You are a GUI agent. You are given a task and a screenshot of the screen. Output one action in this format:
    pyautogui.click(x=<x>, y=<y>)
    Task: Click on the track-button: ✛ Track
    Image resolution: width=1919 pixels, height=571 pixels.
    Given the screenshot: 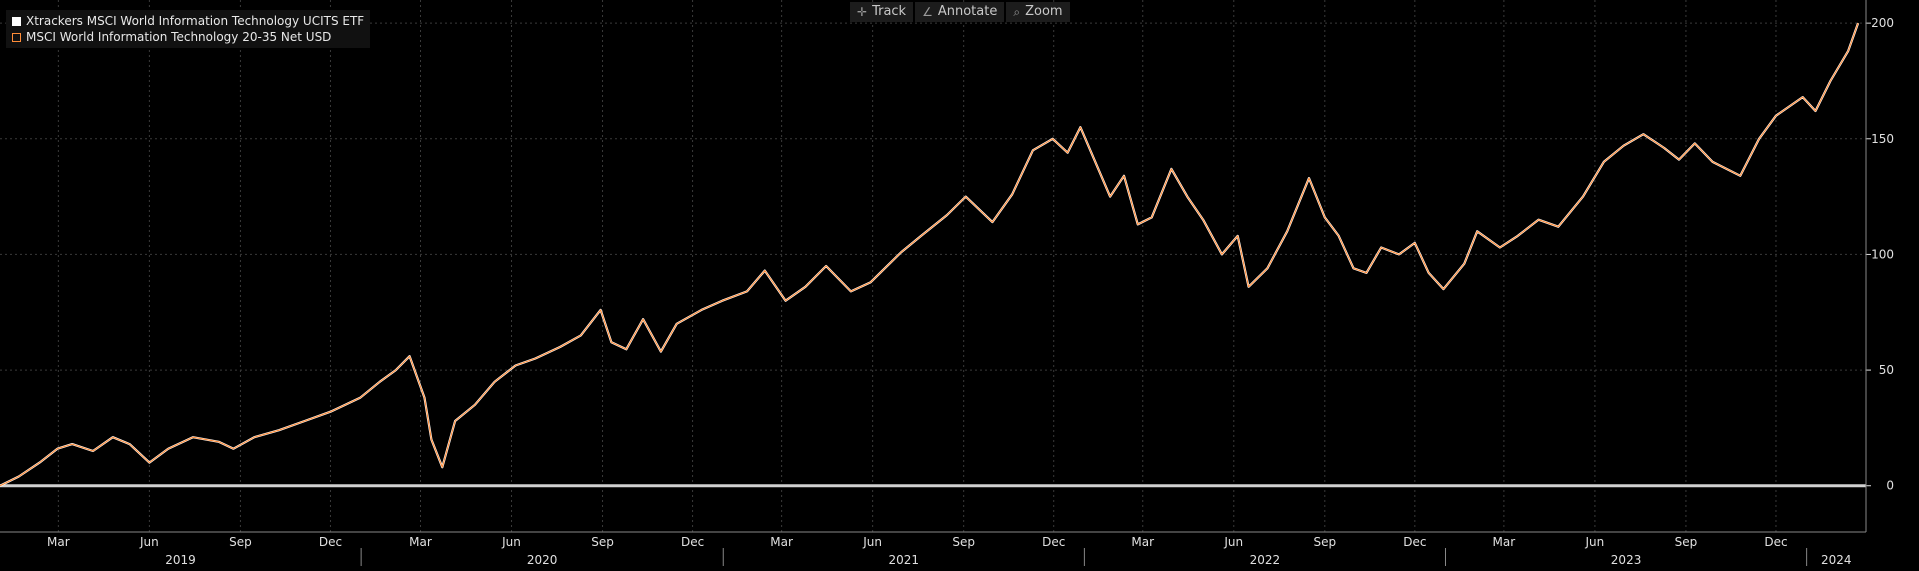 What is the action you would take?
    pyautogui.click(x=882, y=12)
    